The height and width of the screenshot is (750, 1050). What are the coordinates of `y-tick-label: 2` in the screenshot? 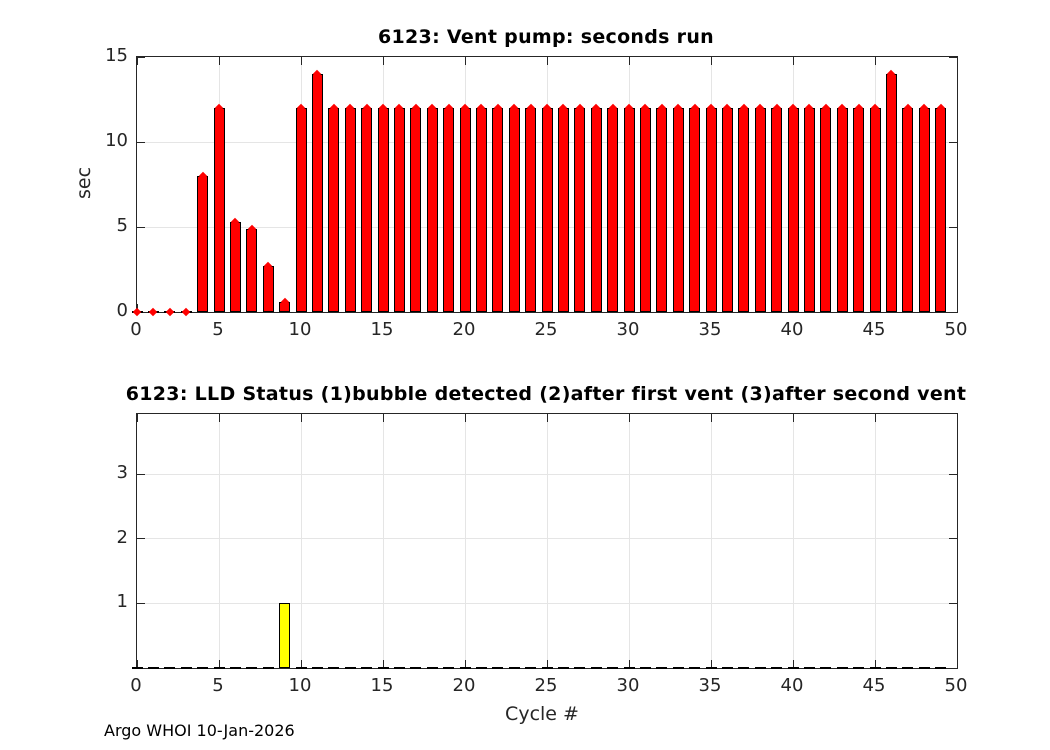 It's located at (122, 537).